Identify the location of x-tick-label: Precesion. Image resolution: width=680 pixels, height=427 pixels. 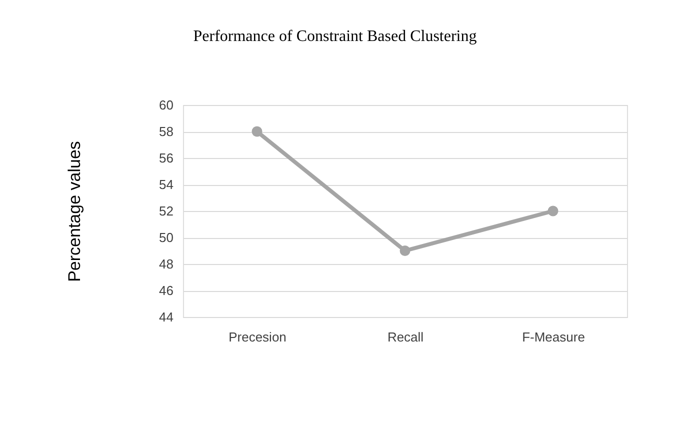
(257, 337).